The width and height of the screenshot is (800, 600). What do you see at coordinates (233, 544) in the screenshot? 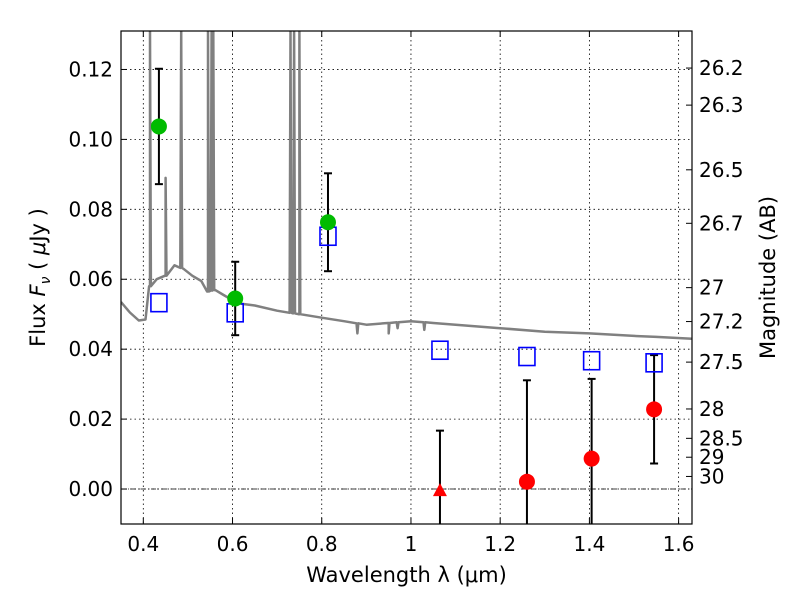
I see `x-tick-label: 0.6` at bounding box center [233, 544].